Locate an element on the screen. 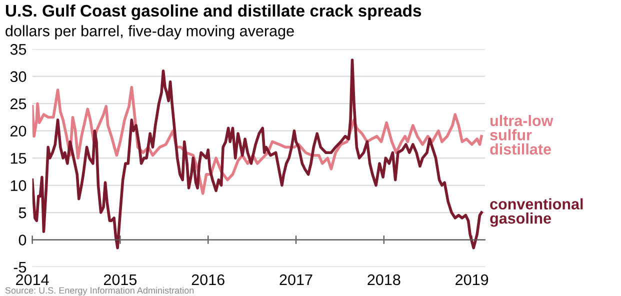  y-tick-label: 15 is located at coordinates (18, 158).